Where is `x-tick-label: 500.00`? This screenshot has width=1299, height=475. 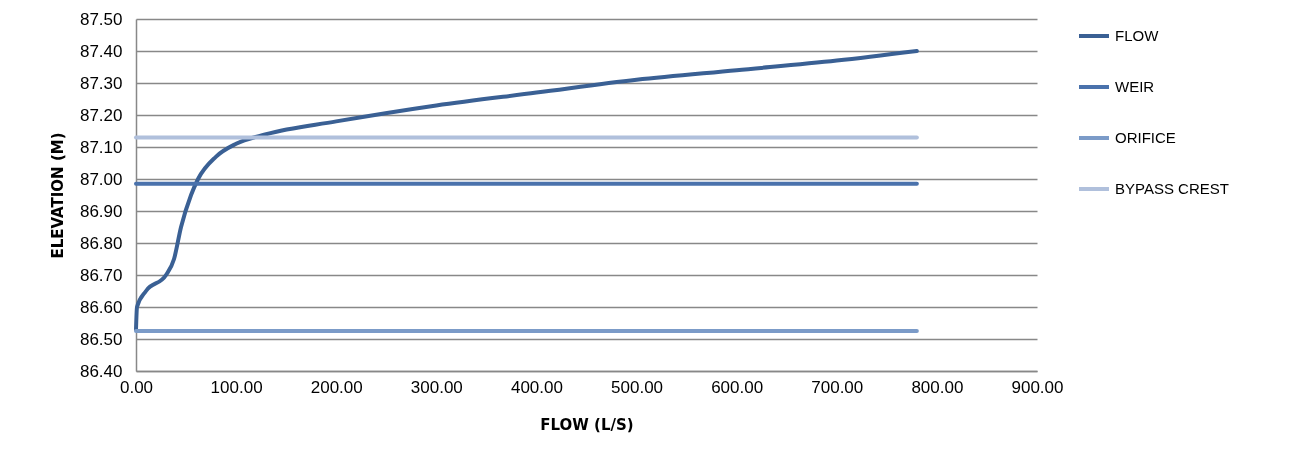
x-tick-label: 500.00 is located at coordinates (637, 387).